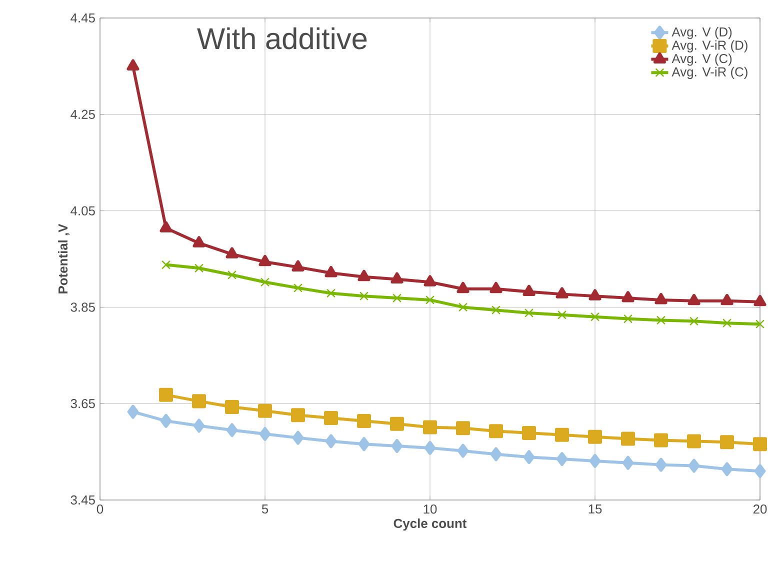  What do you see at coordinates (64, 259) in the screenshot?
I see `y-axis-title: Potential ,V` at bounding box center [64, 259].